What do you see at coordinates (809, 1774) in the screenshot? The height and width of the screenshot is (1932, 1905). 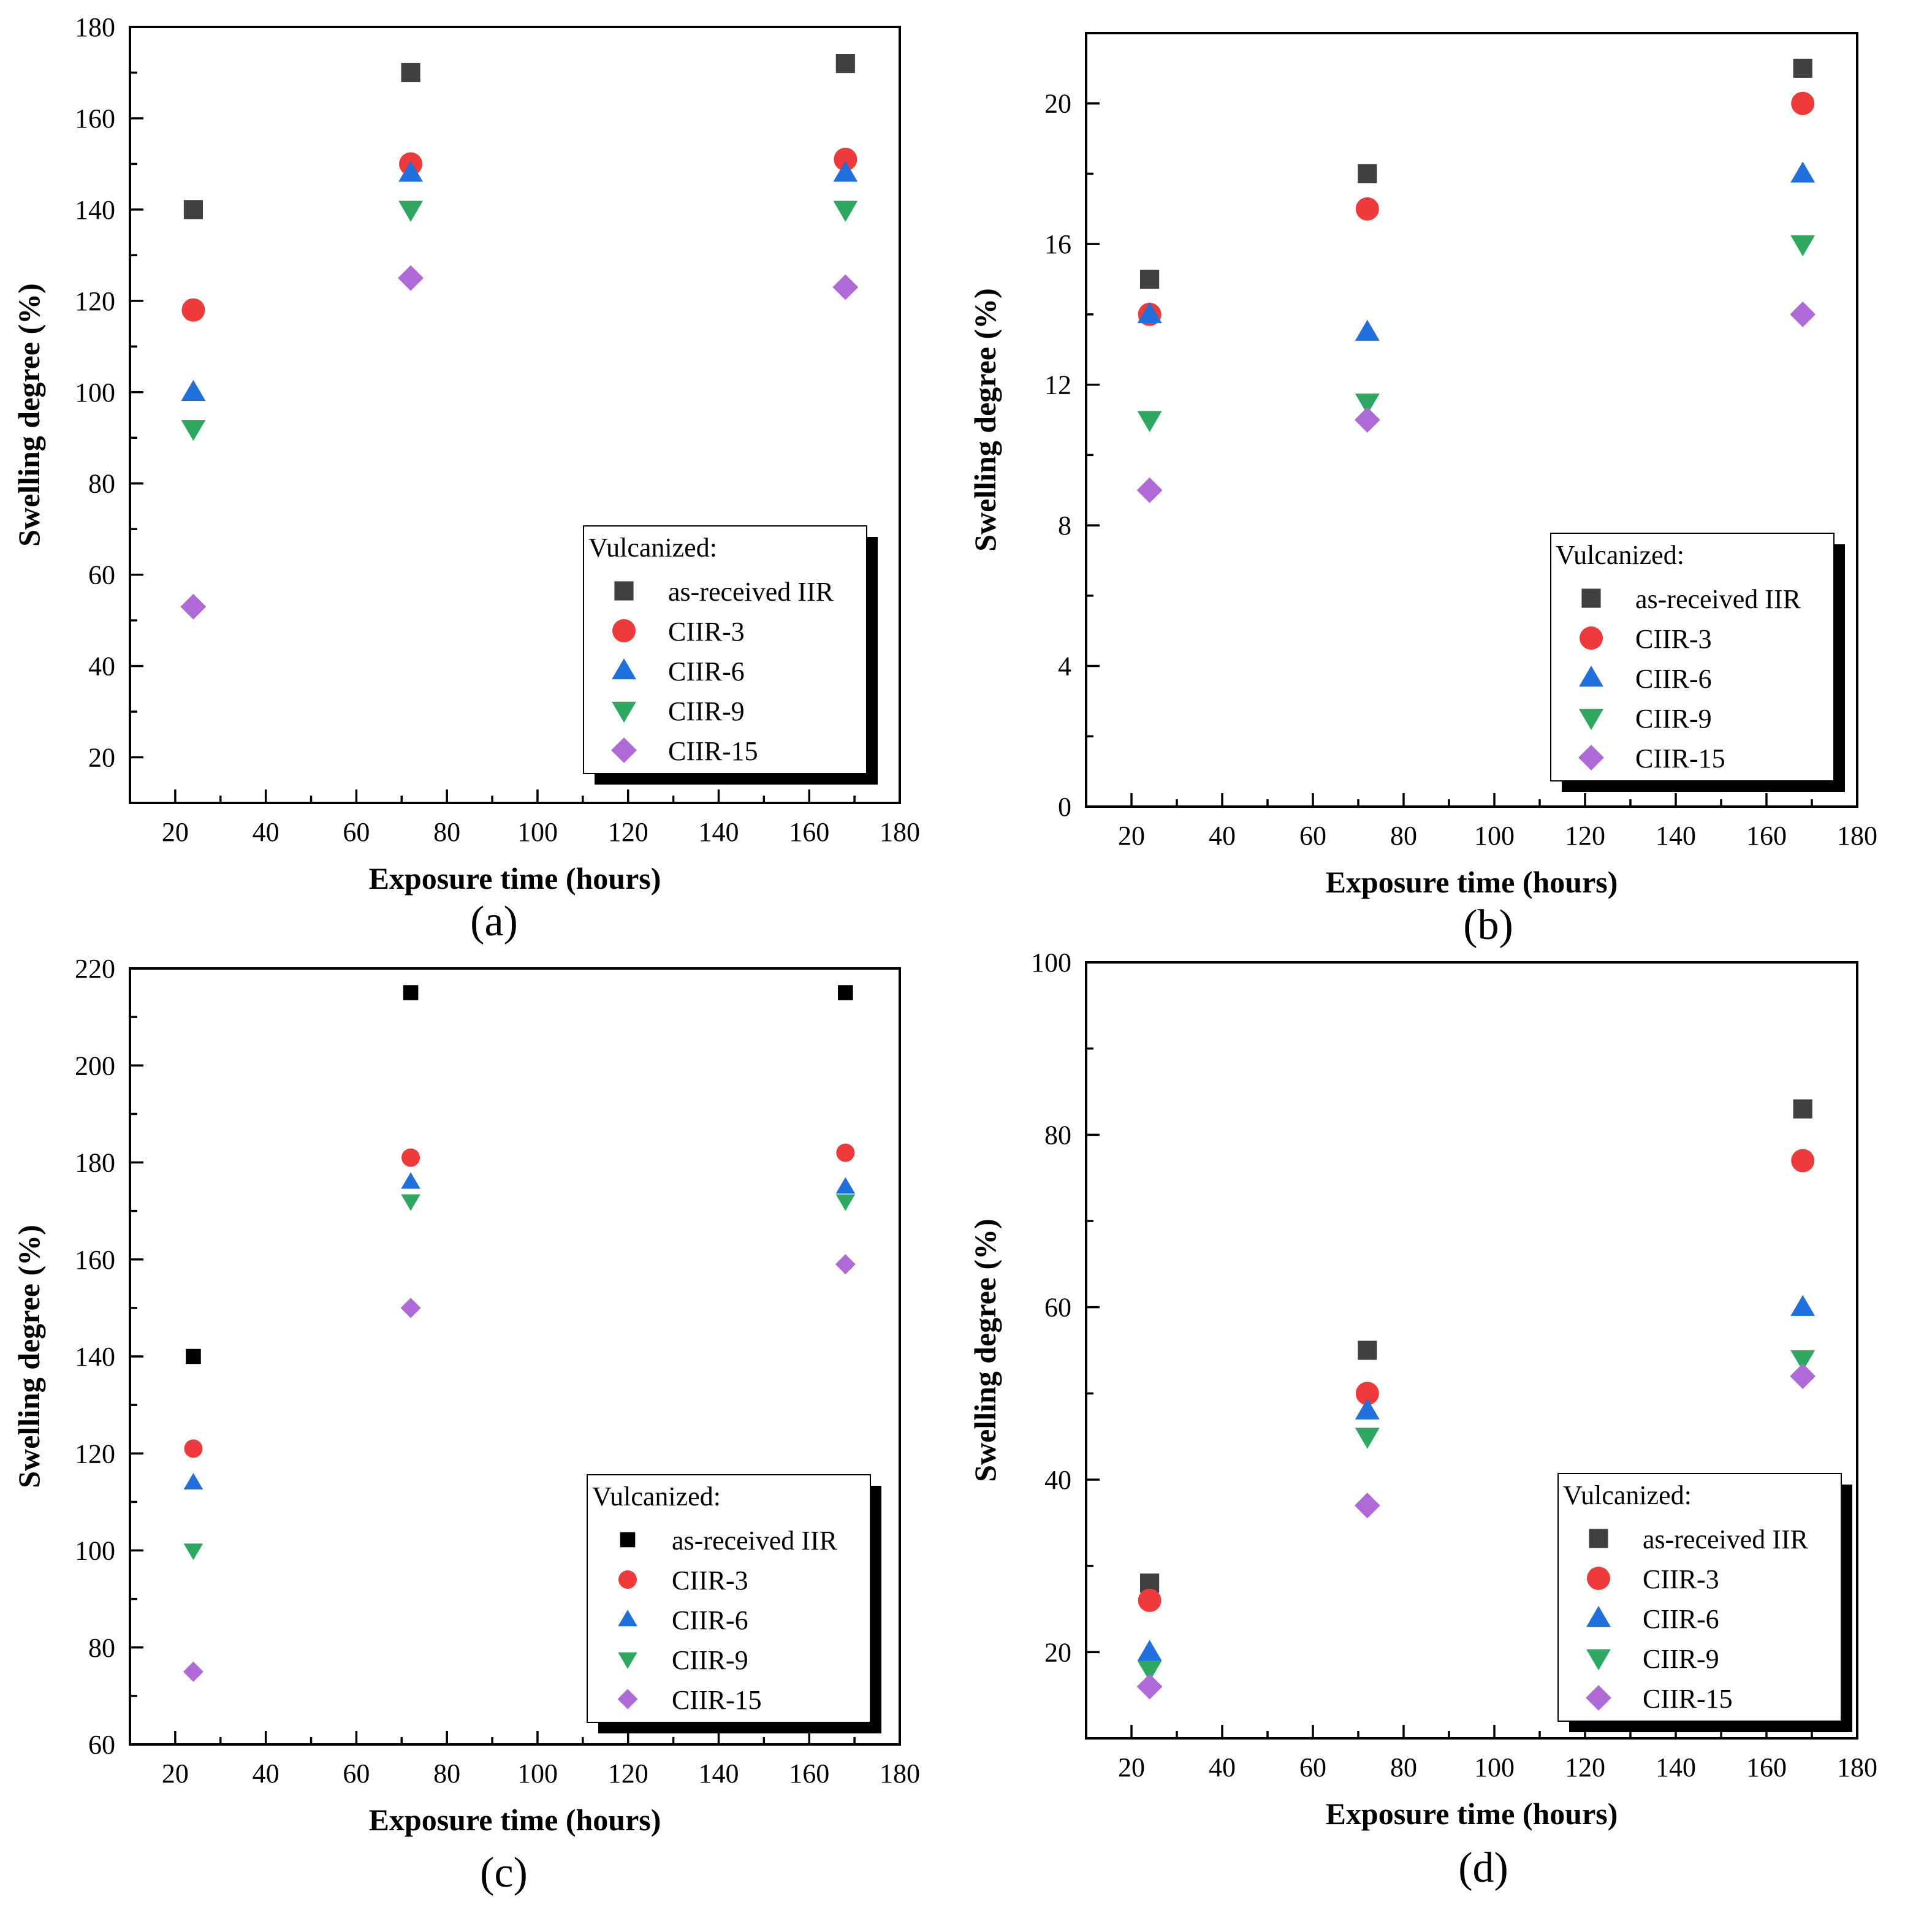 I see `panel-c-x-tick-label-160: 160` at bounding box center [809, 1774].